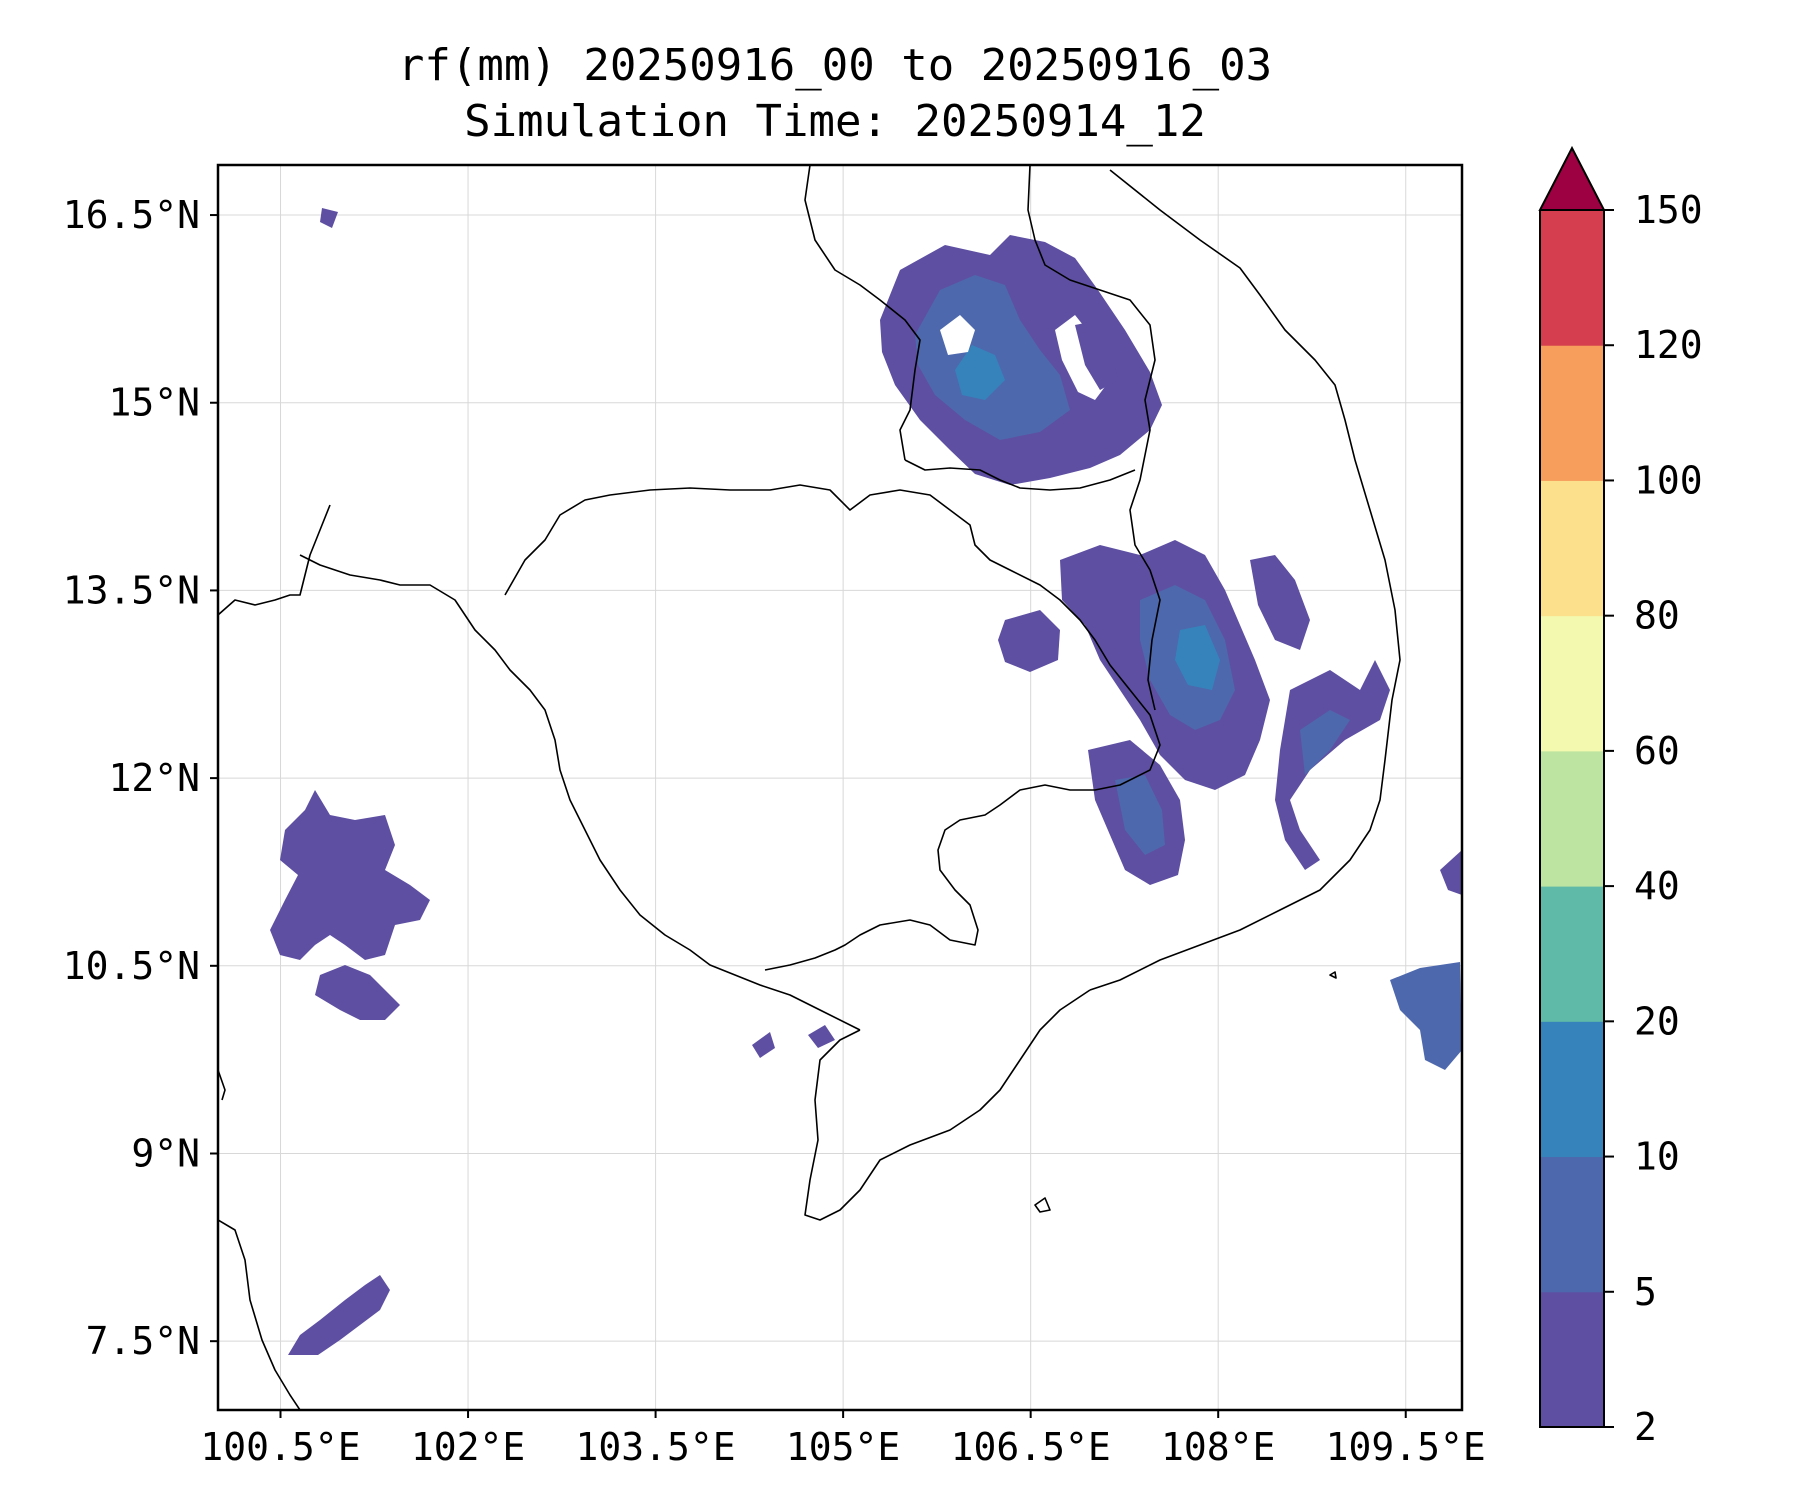  I want to click on coastline-peninsula-inner, so click(222, 1085).